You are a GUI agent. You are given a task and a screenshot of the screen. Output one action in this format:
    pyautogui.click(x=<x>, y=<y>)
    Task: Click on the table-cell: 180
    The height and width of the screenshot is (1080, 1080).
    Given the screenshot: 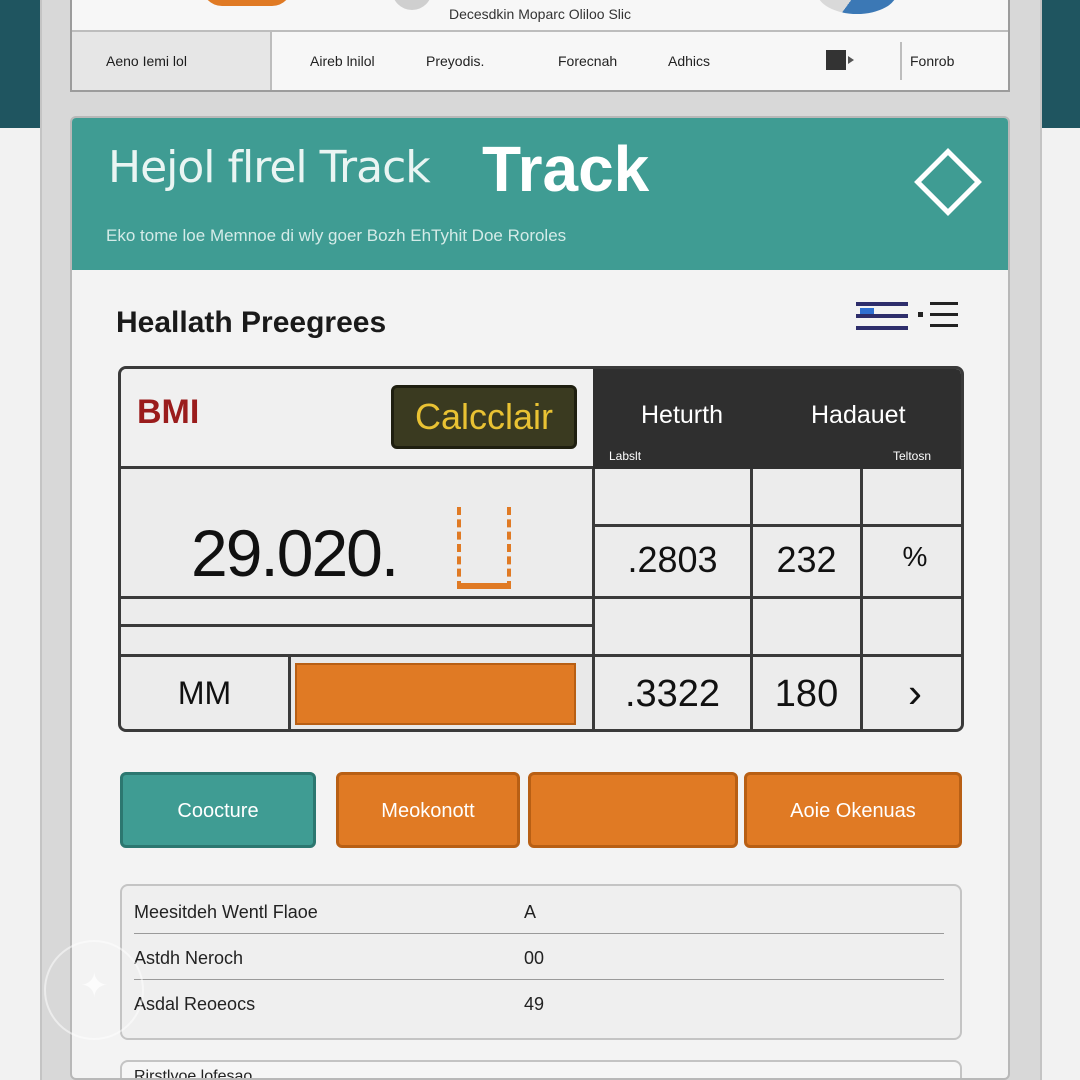 What is the action you would take?
    pyautogui.click(x=808, y=693)
    